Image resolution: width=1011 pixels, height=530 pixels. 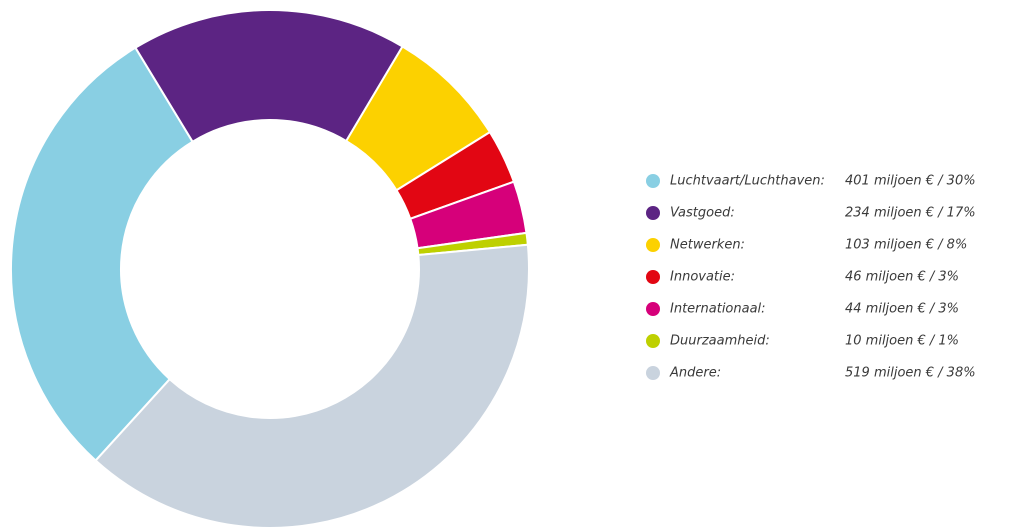 What do you see at coordinates (707, 245) in the screenshot?
I see `legend-label: Netwerken:` at bounding box center [707, 245].